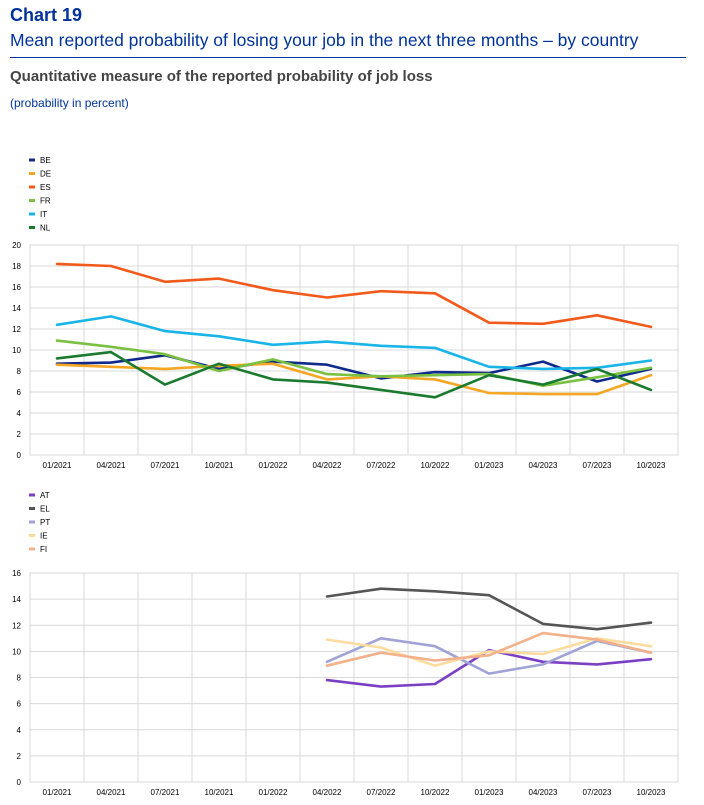  Describe the element at coordinates (69, 103) in the screenshot. I see `unit-label: (probability in percent)` at that location.